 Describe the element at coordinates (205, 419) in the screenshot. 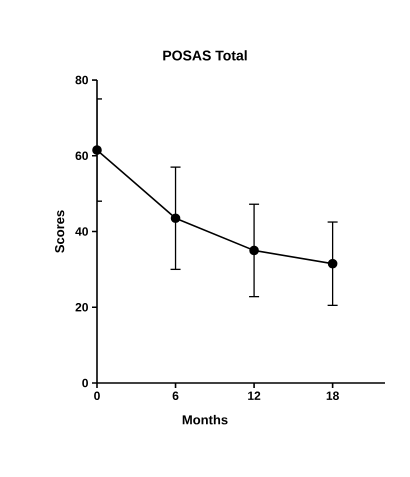

I see `x-axis-title: Months` at that location.